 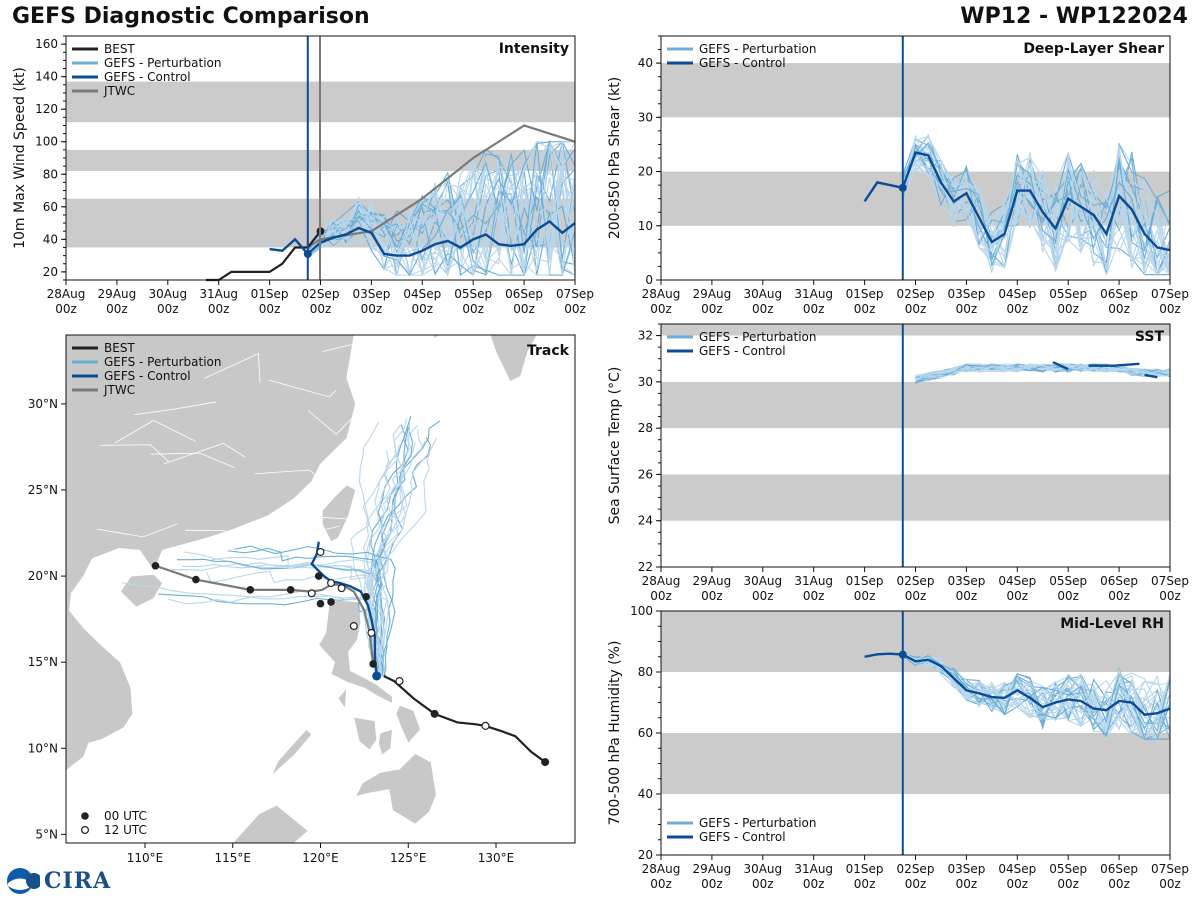 I want to click on asia-mainland, so click(x=211, y=553).